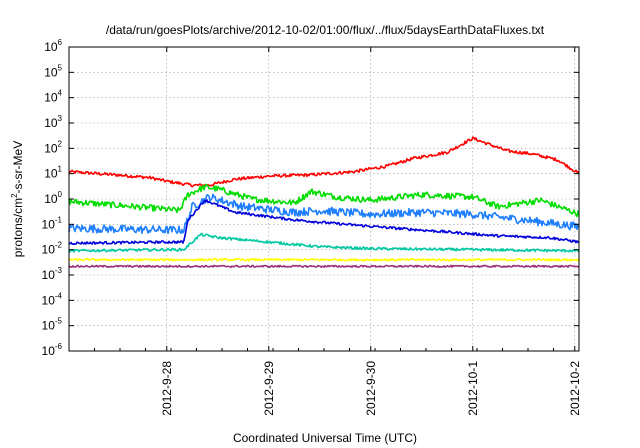  I want to click on x-tick-label: 2012-10-2, so click(575, 388).